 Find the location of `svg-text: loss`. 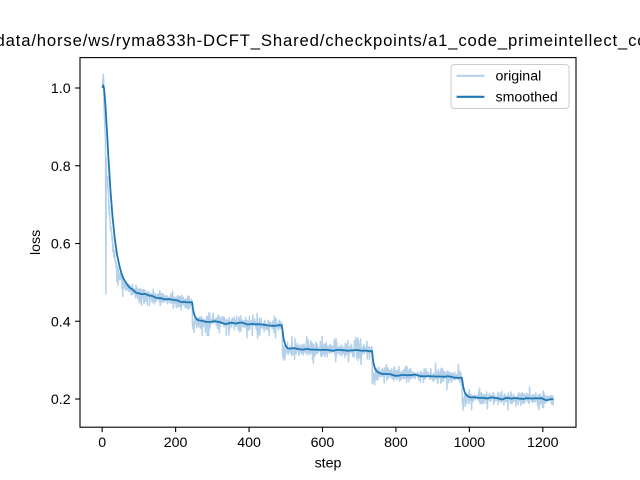

svg-text: loss is located at coordinates (36, 242).